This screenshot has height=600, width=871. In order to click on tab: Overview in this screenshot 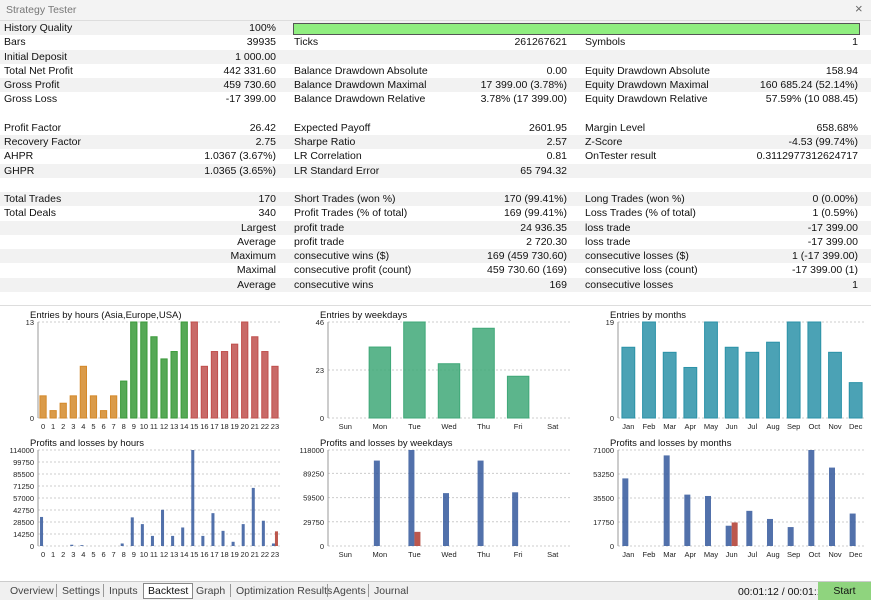, I will do `click(32, 591)`.